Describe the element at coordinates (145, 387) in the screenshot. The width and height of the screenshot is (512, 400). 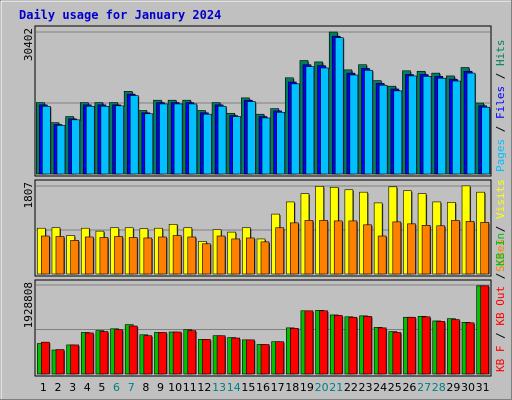
I see `day-label-8: 8` at that location.